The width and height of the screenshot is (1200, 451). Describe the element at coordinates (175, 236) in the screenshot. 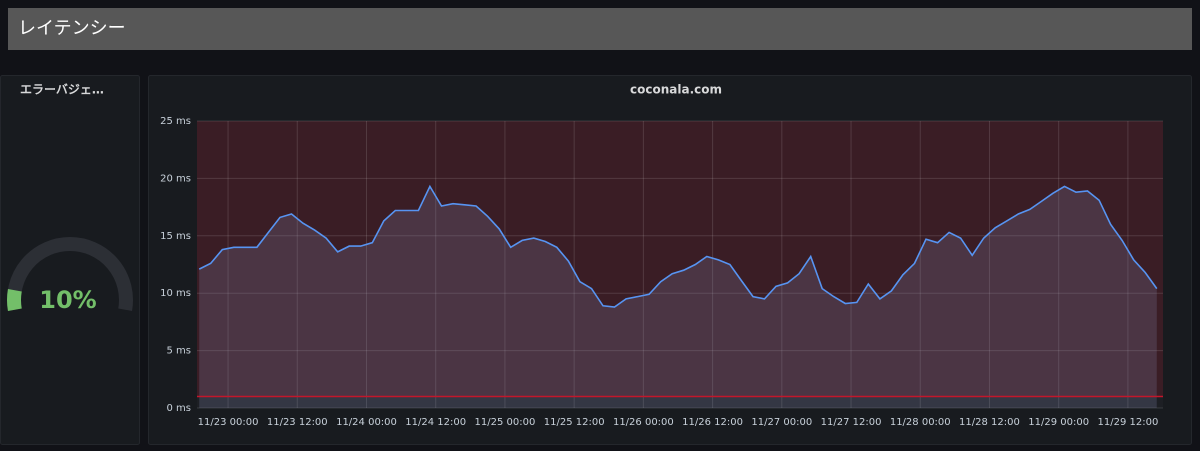

I see `y-tick-label: 15 ms` at that location.